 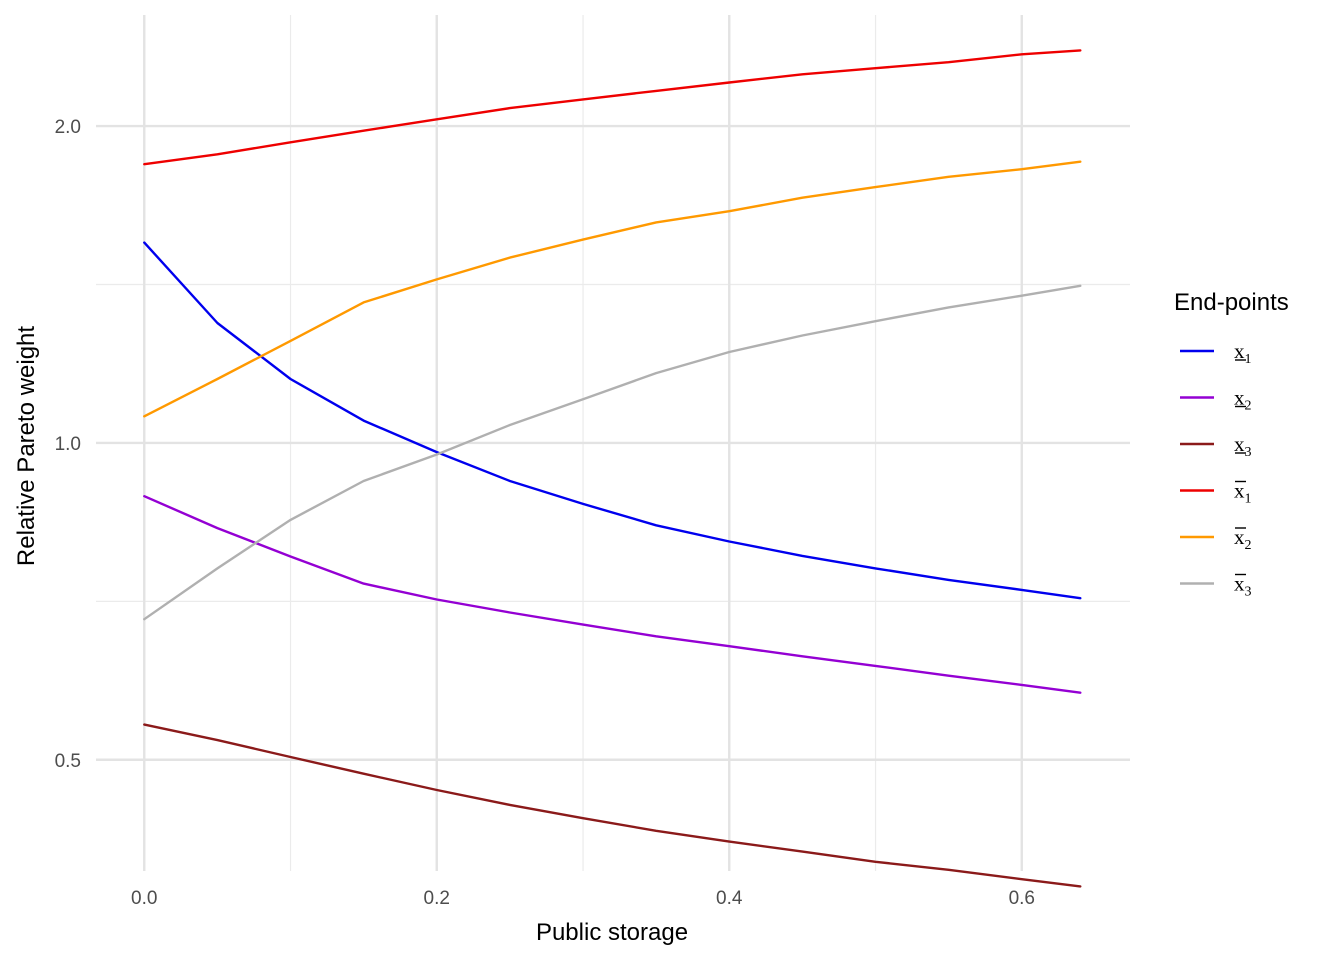 What do you see at coordinates (1231, 302) in the screenshot?
I see `legend-title: End-points` at bounding box center [1231, 302].